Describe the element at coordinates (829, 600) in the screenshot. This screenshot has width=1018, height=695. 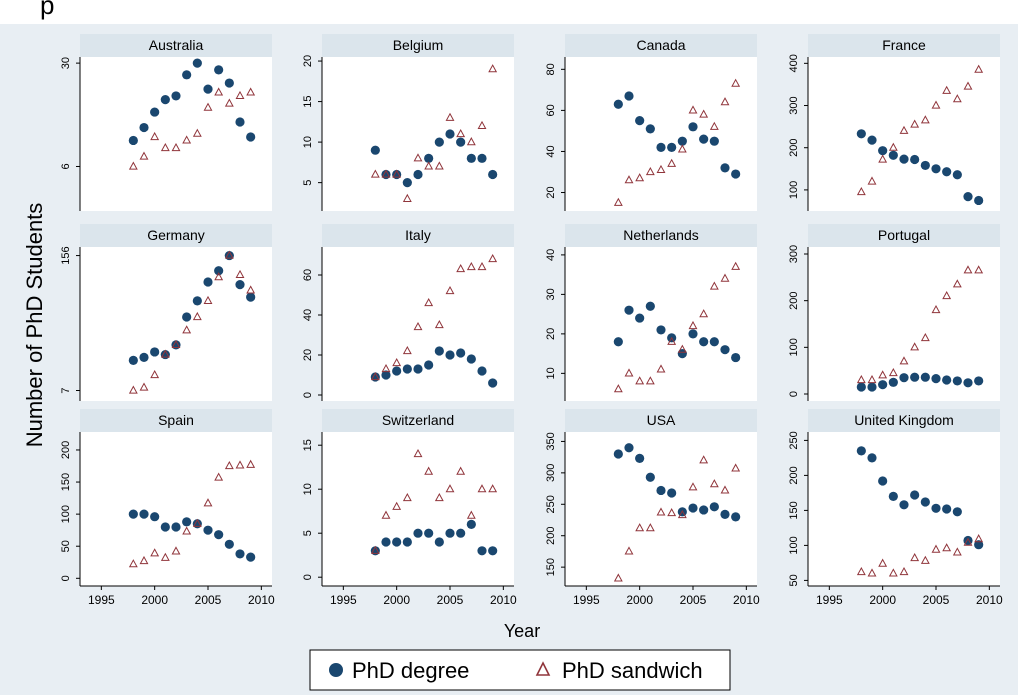
I see `x-tick-label-united-kingdom: 1995` at that location.